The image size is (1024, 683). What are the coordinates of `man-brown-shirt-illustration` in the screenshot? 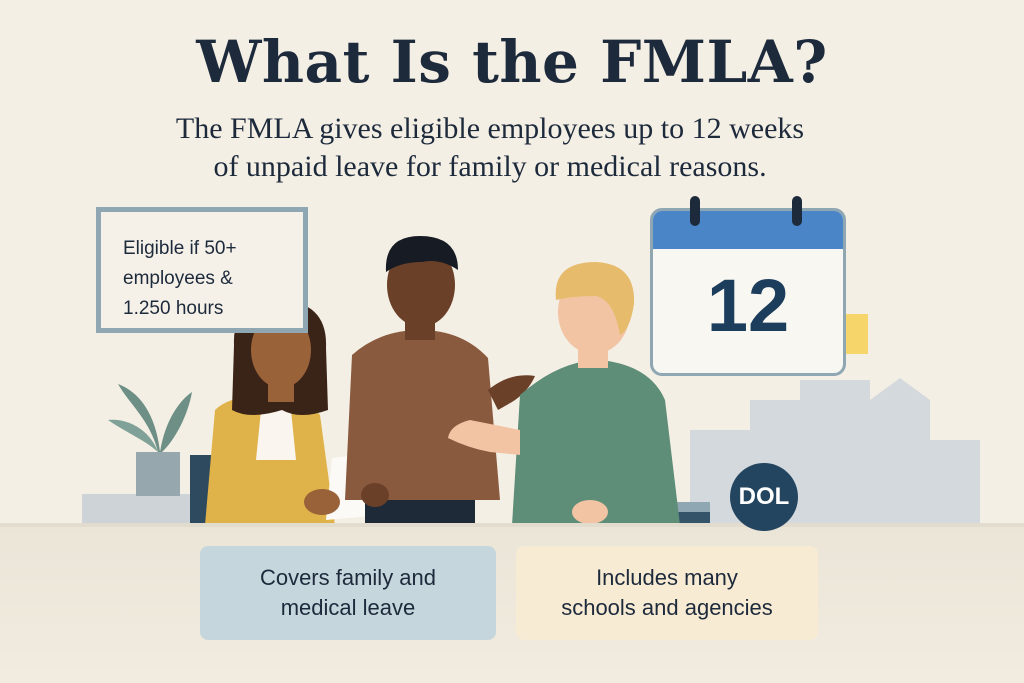 It's located at (440, 381).